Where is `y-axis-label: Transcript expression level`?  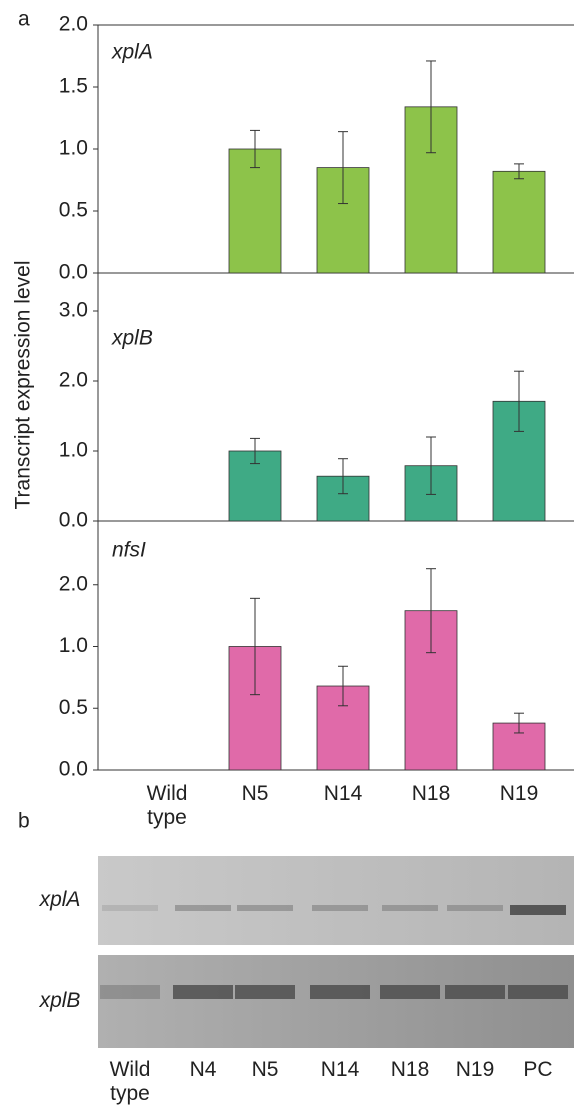
y-axis-label: Transcript expression level is located at coordinates (23, 385).